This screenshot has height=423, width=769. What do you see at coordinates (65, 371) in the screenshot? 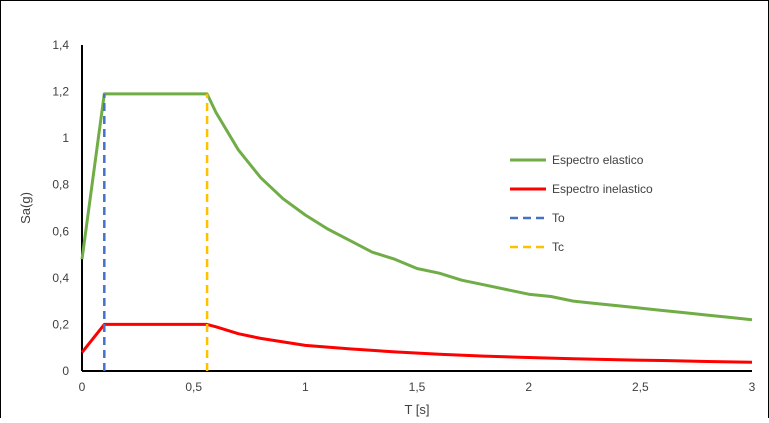
I see `y-tick-label: 0` at bounding box center [65, 371].